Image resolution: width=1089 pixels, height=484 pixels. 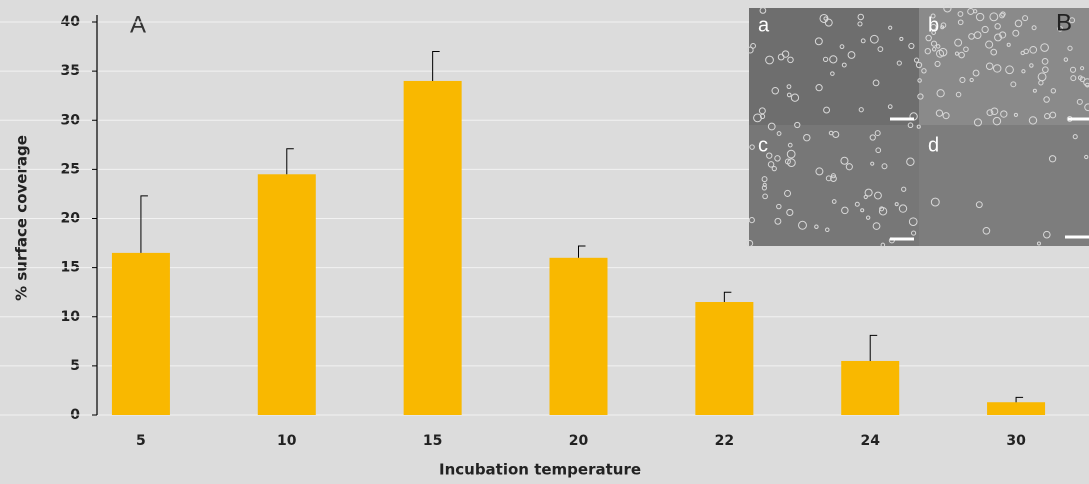 I want to click on panel-label: a, so click(x=764, y=25).